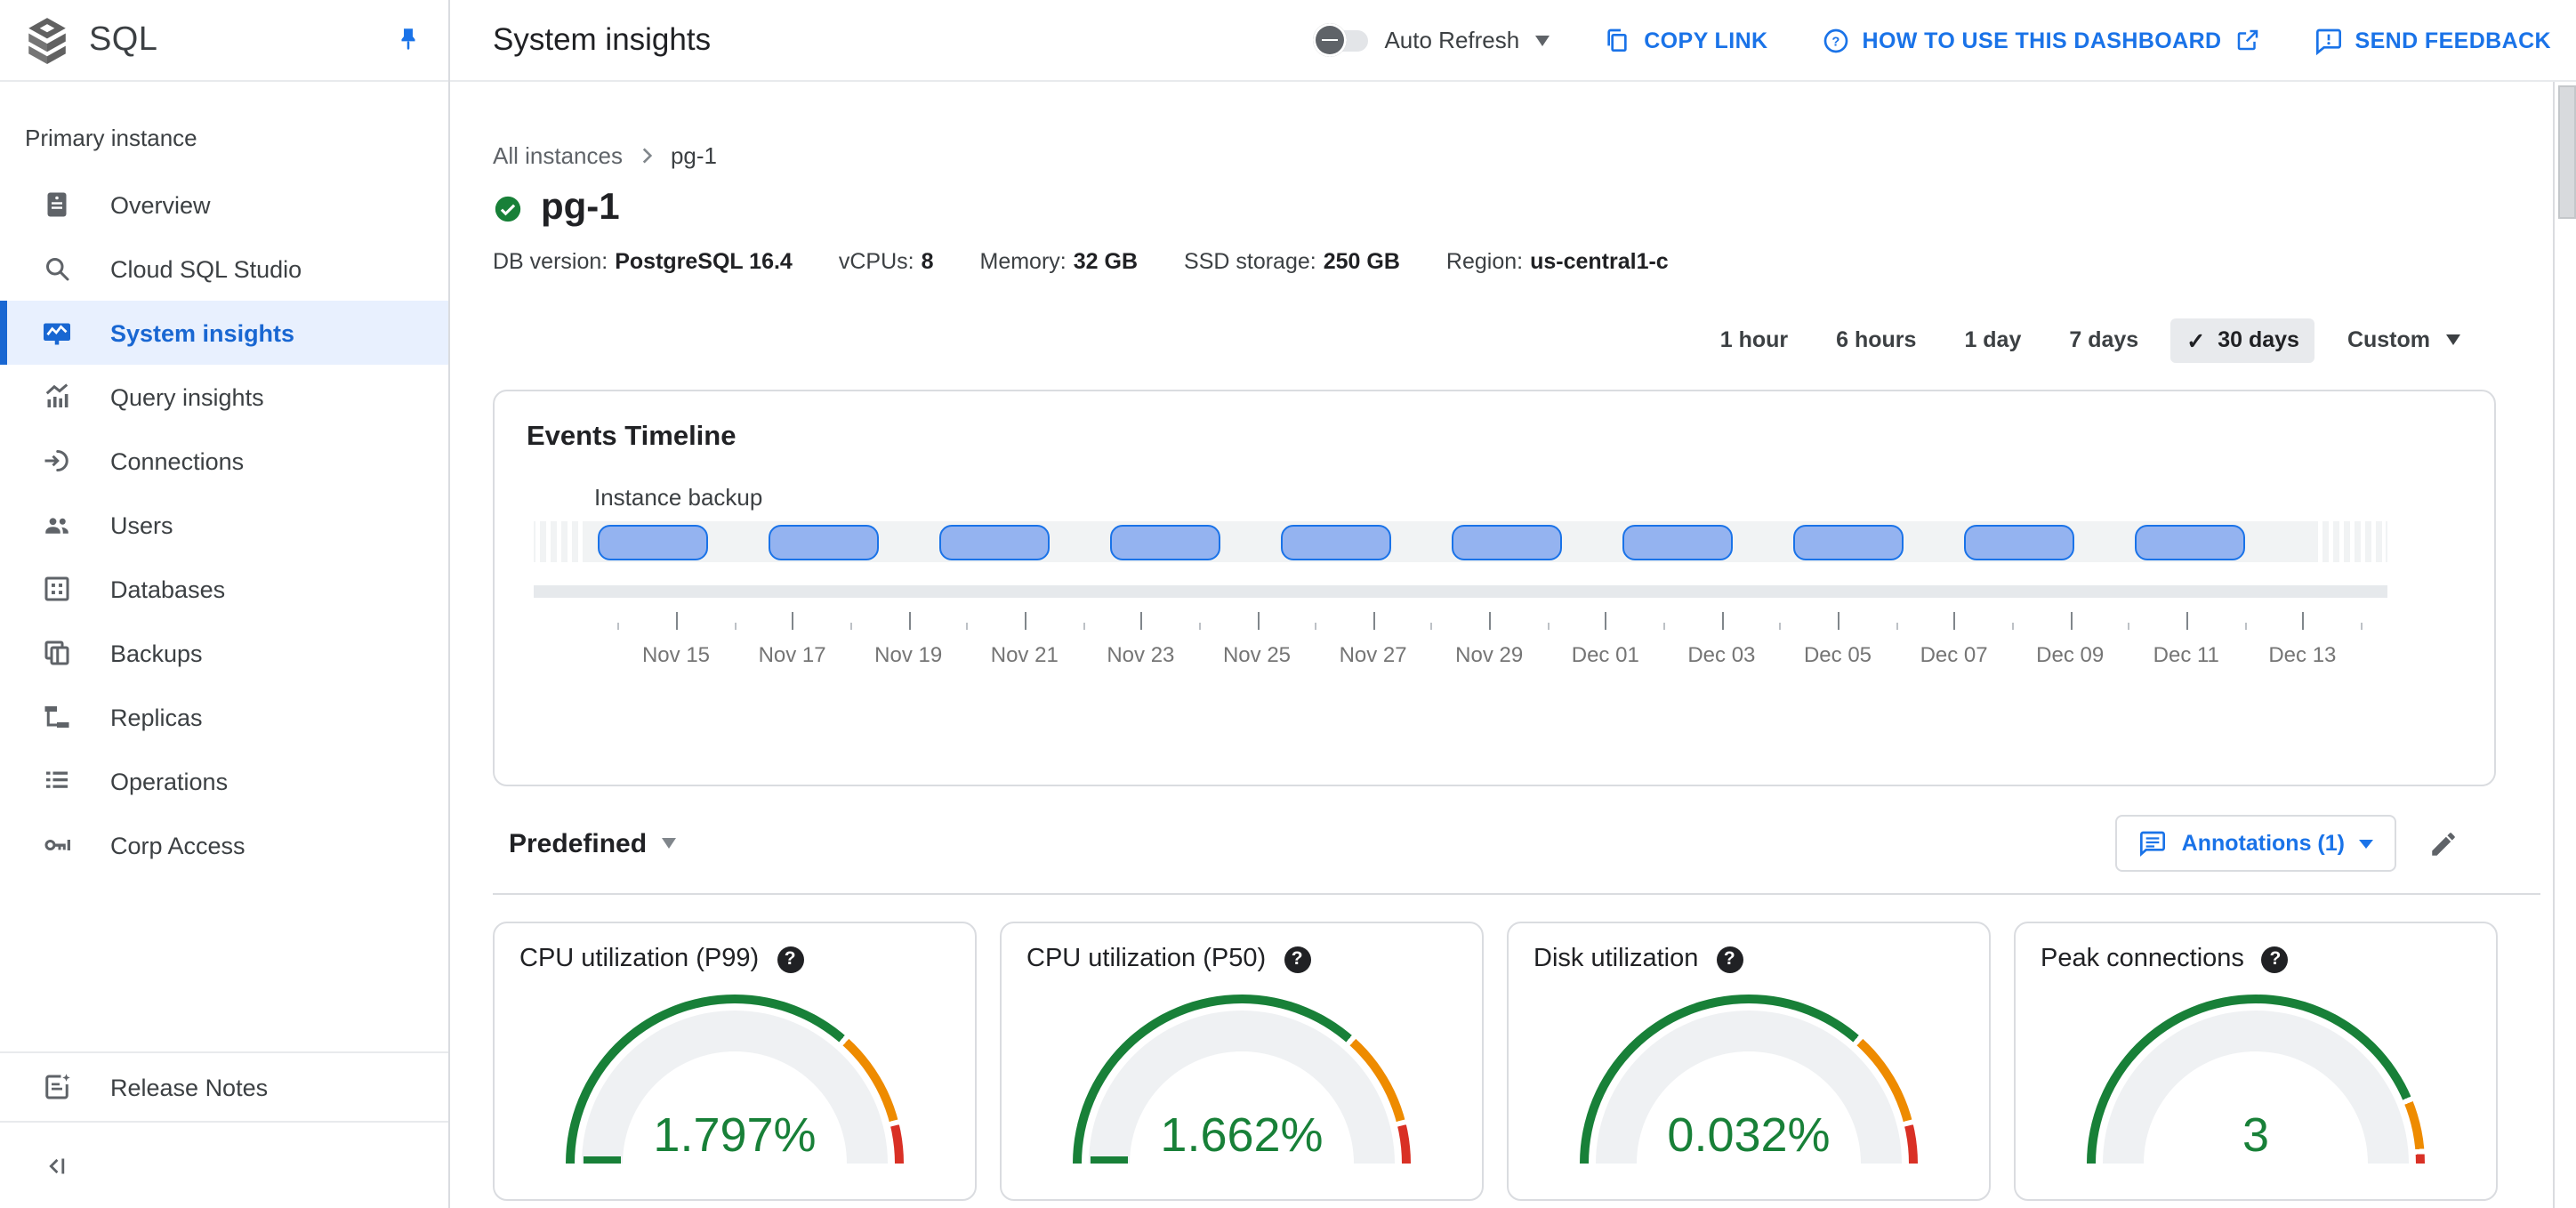 The height and width of the screenshot is (1208, 2576). Describe the element at coordinates (224, 397) in the screenshot. I see `sidebar-item-query-insights: Query insights` at that location.